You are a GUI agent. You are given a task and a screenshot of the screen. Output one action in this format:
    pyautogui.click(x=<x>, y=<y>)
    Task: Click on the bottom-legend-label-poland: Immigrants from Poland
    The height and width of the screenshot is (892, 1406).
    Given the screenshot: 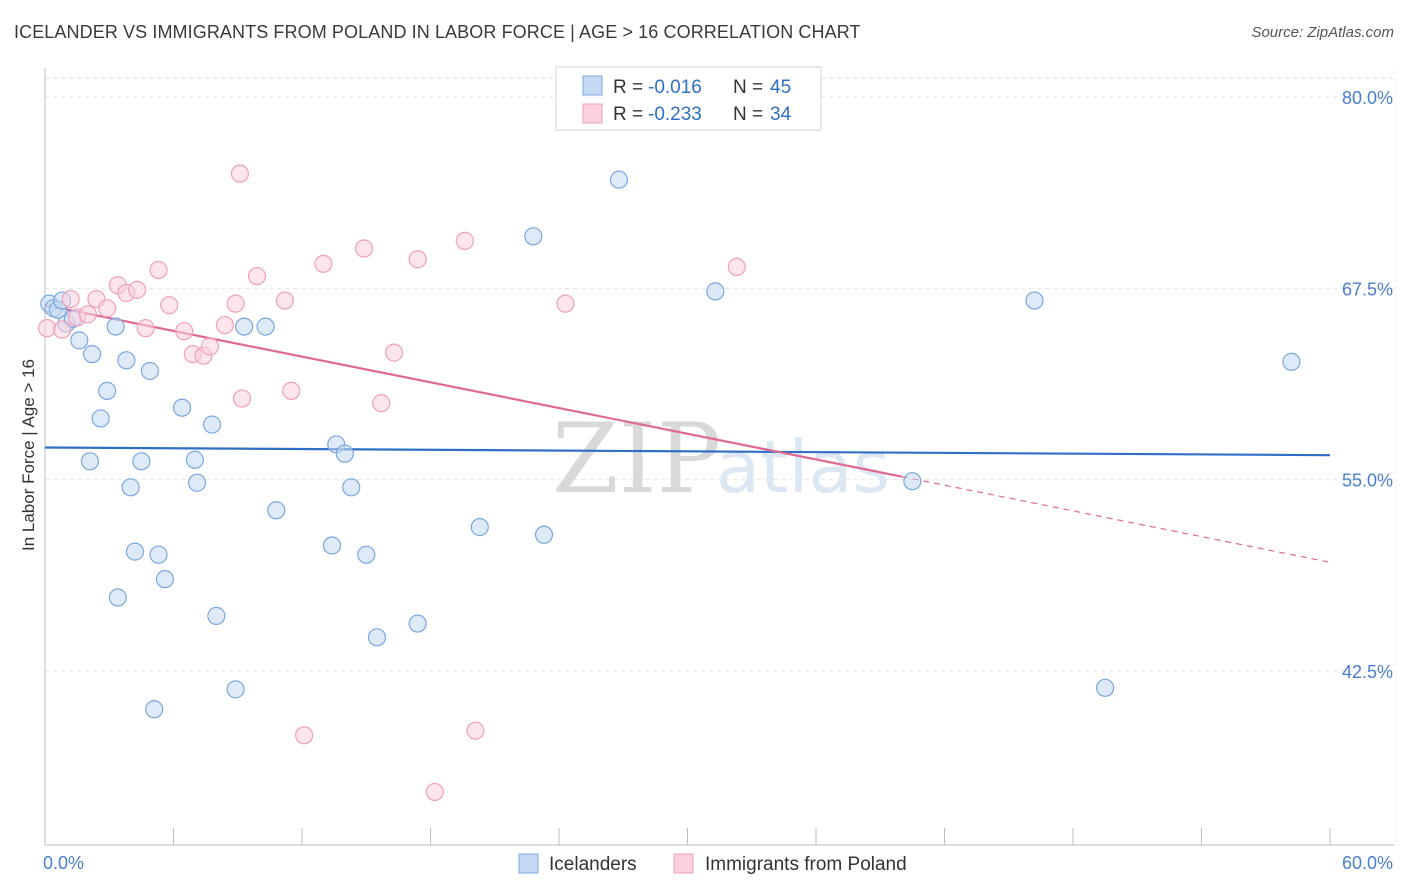 What is the action you would take?
    pyautogui.click(x=806, y=864)
    